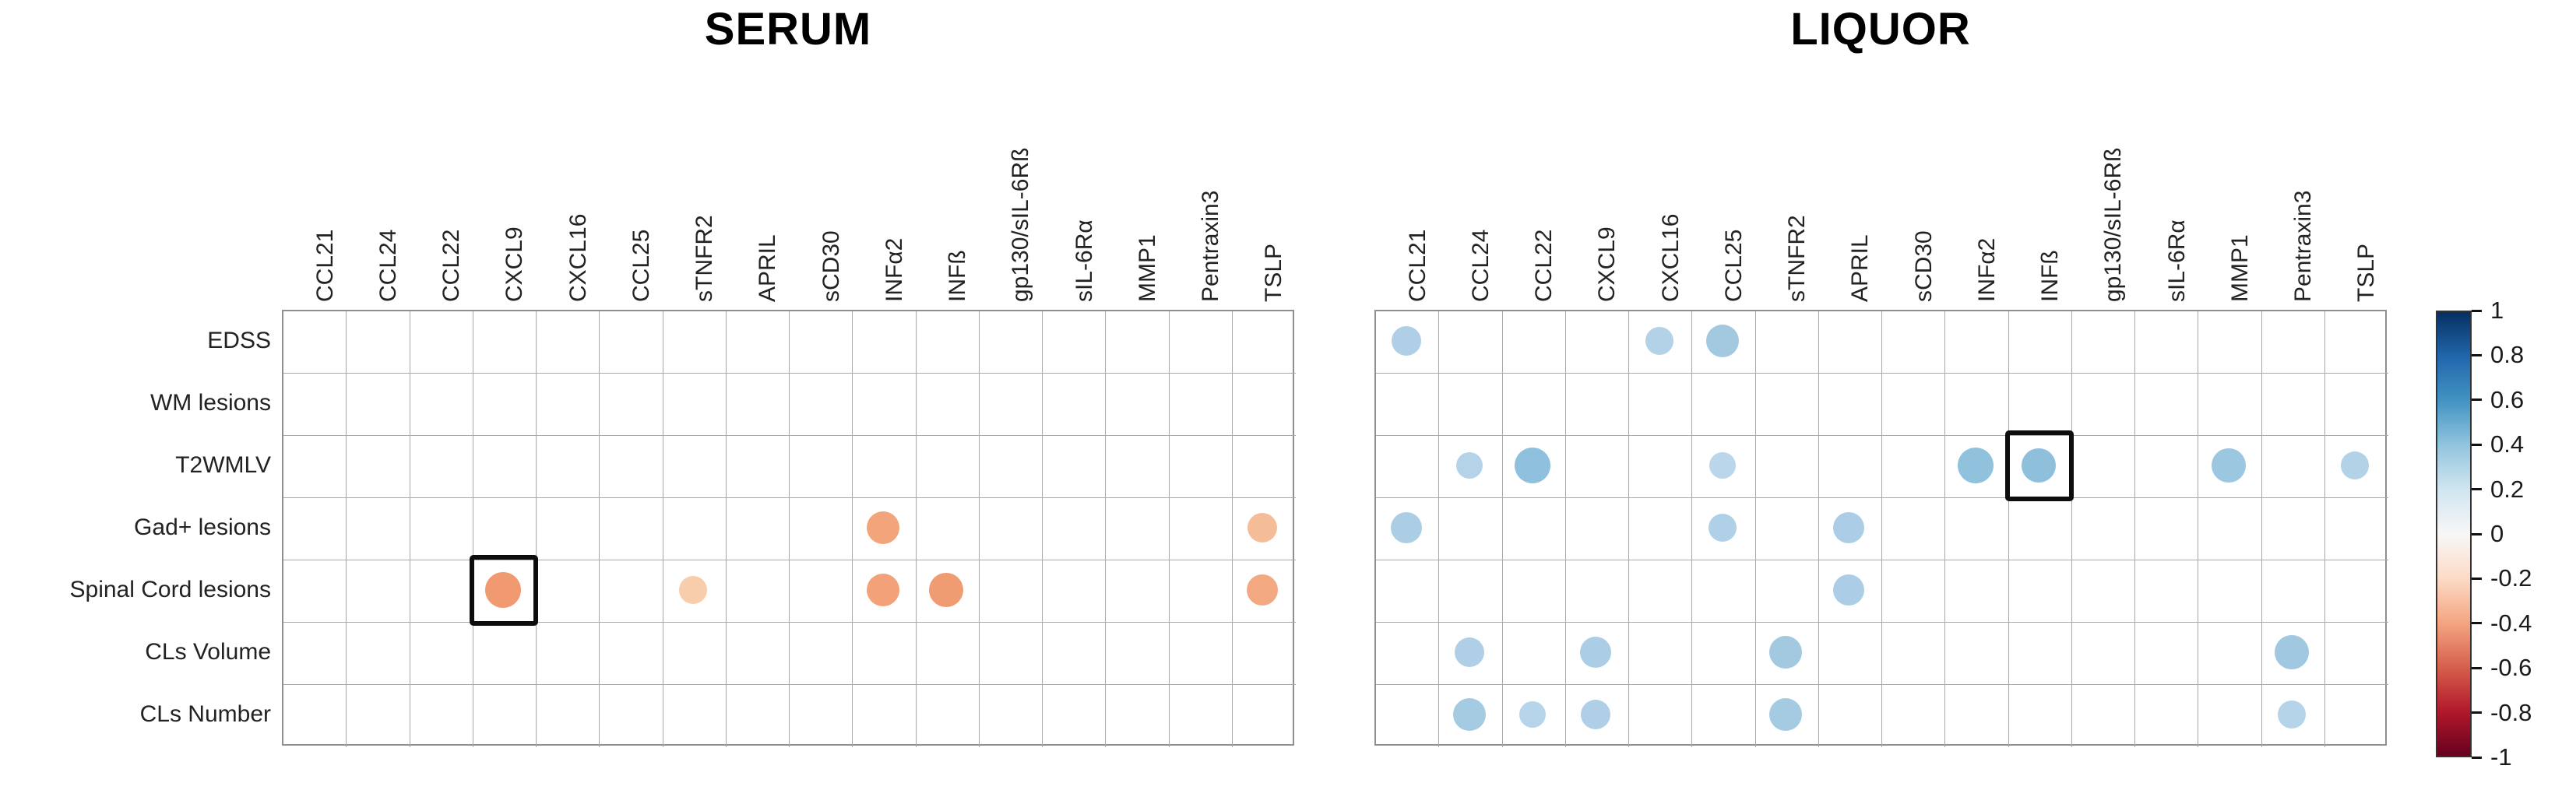 This screenshot has height=790, width=2576. I want to click on column-label: APRIL, so click(768, 268).